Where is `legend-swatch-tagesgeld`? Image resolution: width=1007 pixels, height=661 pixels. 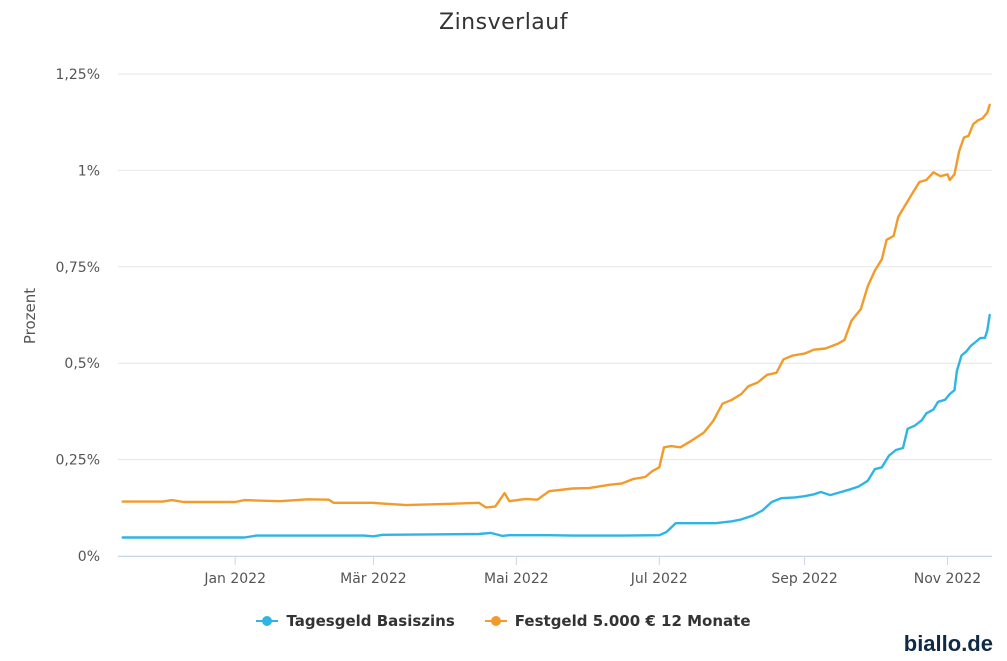 legend-swatch-tagesgeld is located at coordinates (267, 621).